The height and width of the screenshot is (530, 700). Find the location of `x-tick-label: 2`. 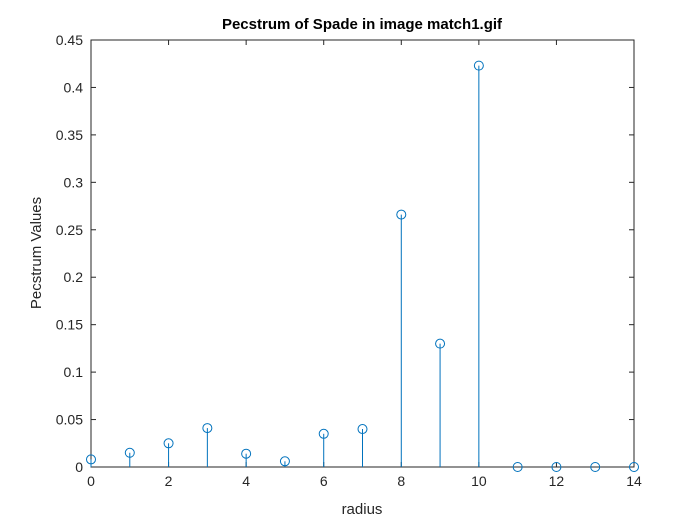

x-tick-label: 2 is located at coordinates (169, 481).